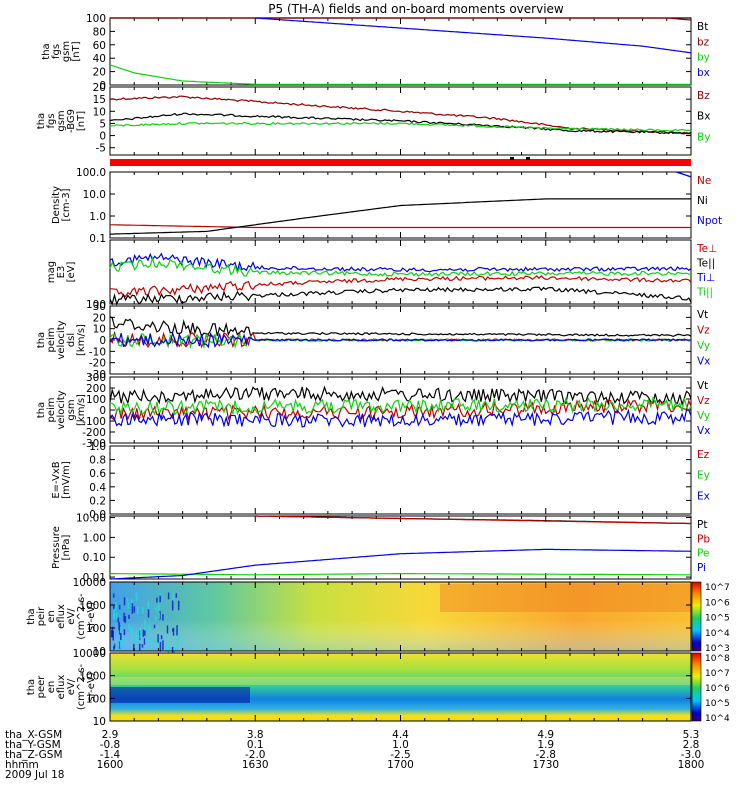  I want to click on colorbar-label: 10^5, so click(717, 619).